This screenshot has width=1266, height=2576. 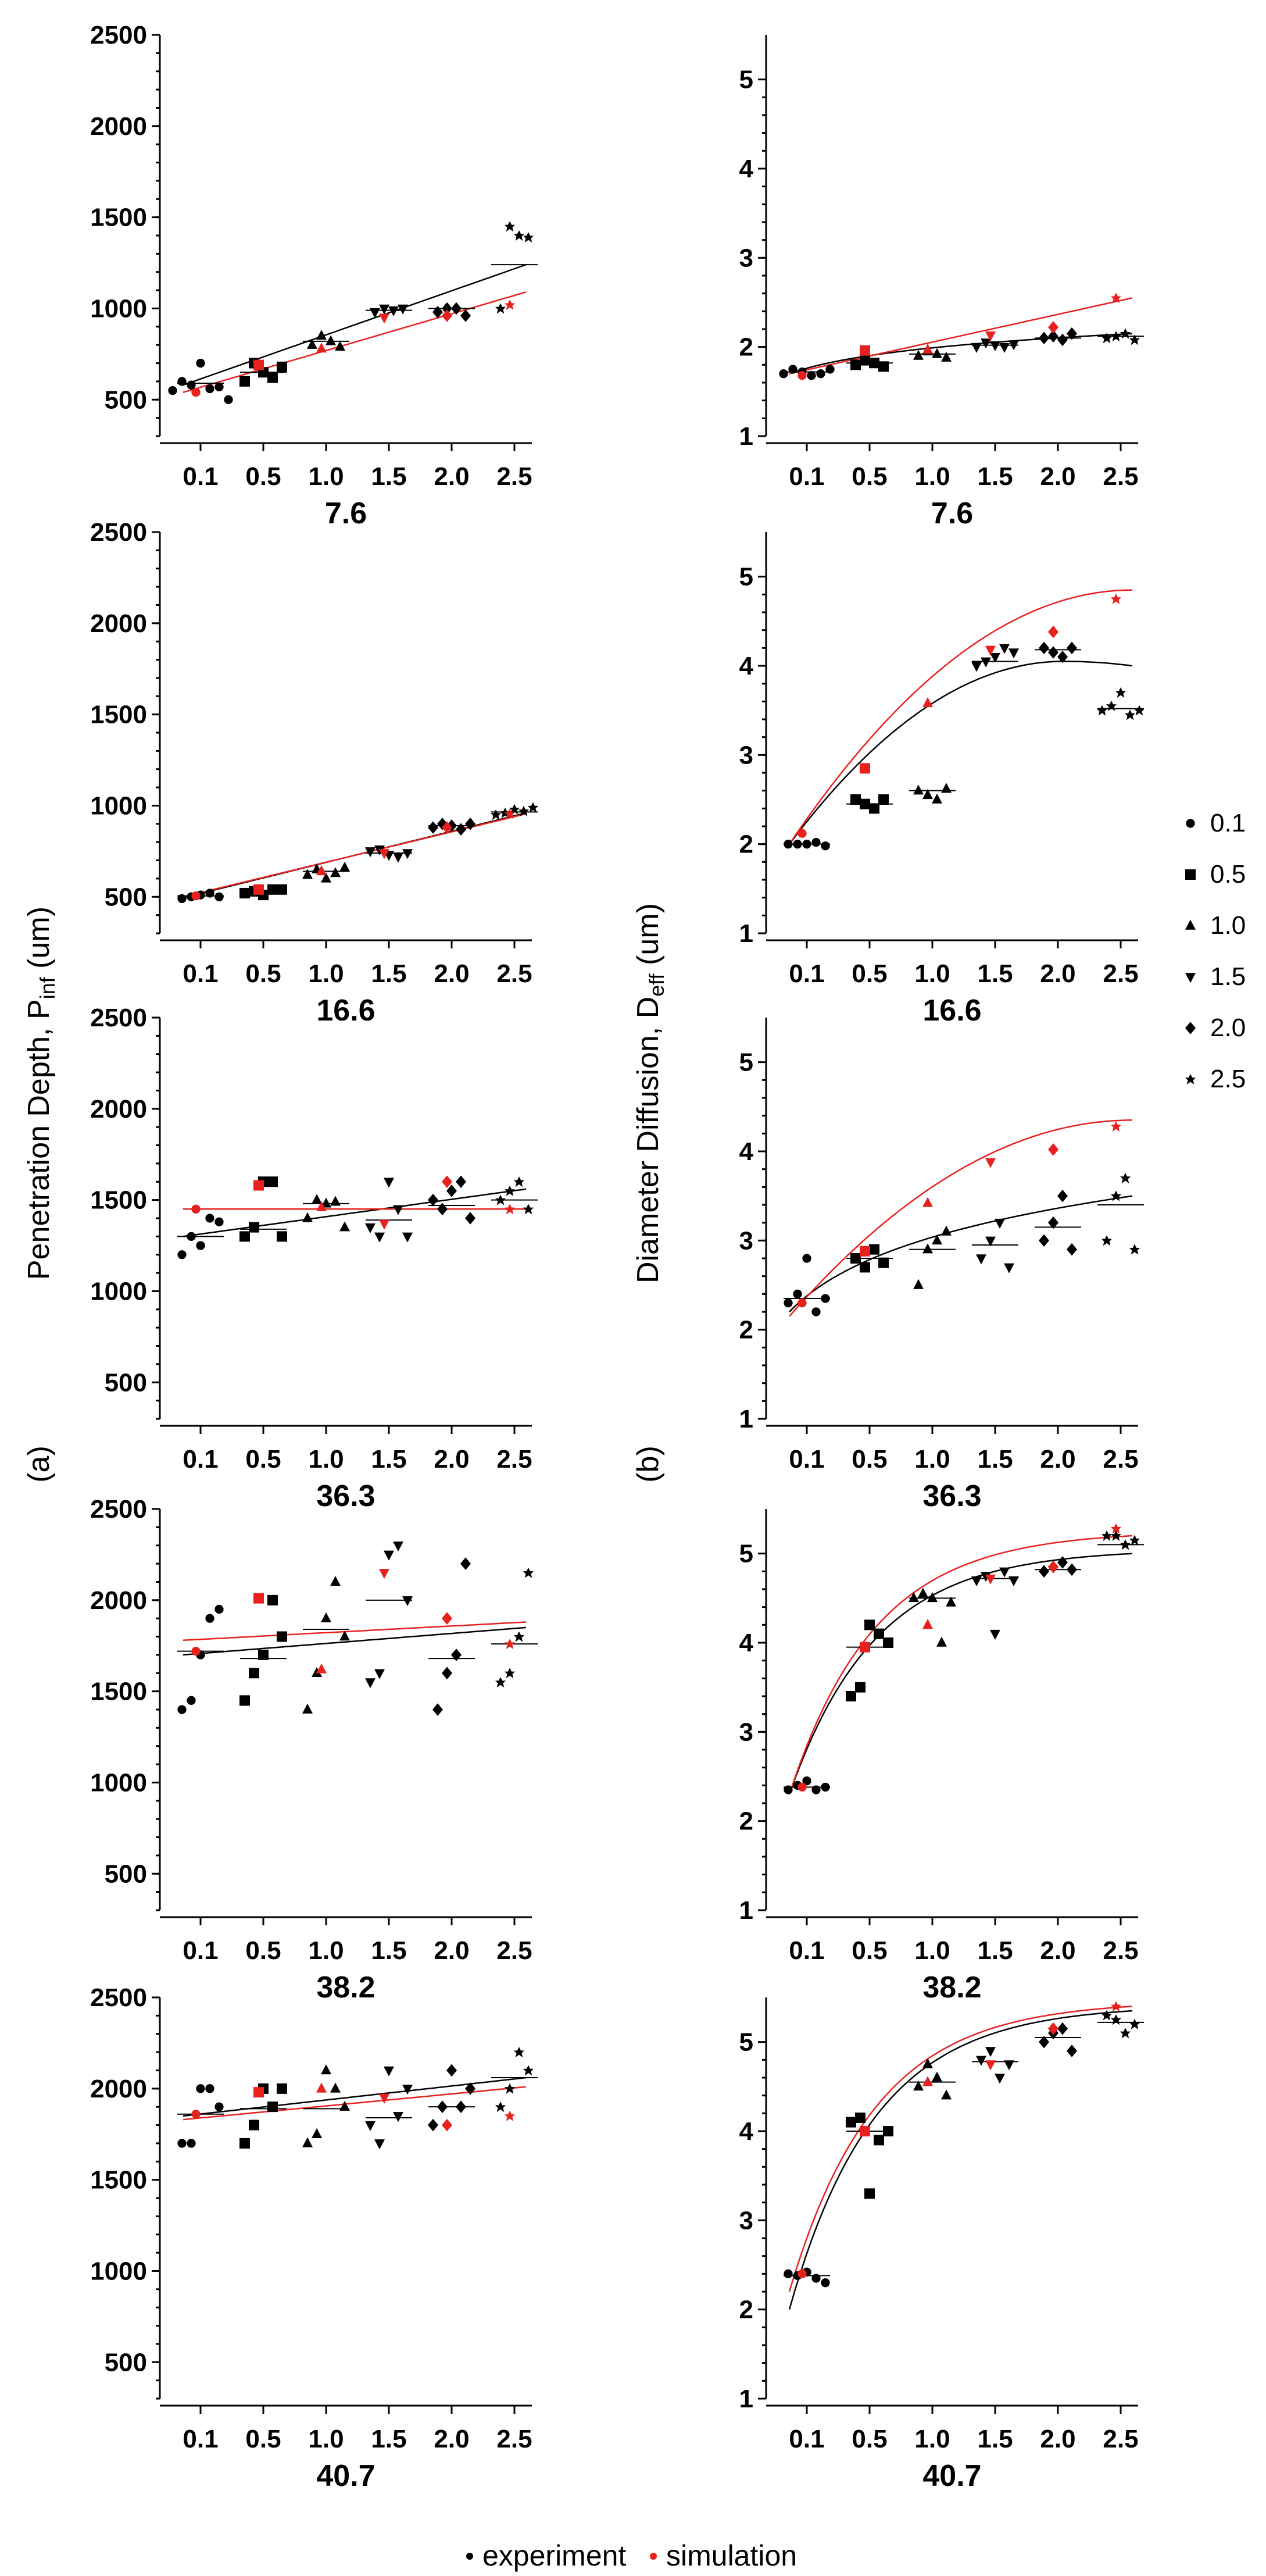 I want to click on left-axis-title-unit: (um), so click(x=39, y=942).